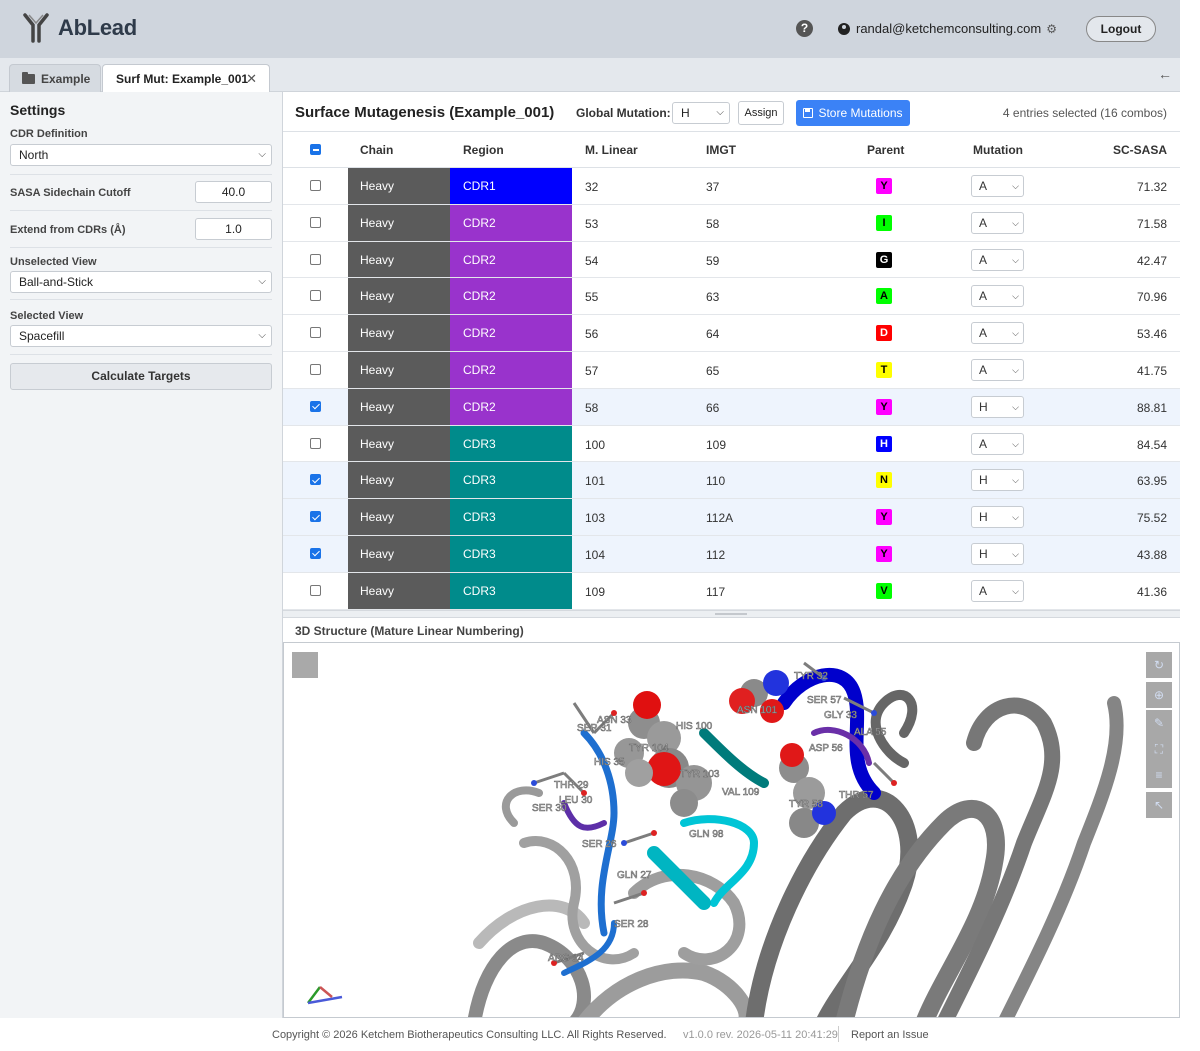 Image resolution: width=1200 pixels, height=1051 pixels. What do you see at coordinates (808, 113) in the screenshot?
I see `save-icon` at bounding box center [808, 113].